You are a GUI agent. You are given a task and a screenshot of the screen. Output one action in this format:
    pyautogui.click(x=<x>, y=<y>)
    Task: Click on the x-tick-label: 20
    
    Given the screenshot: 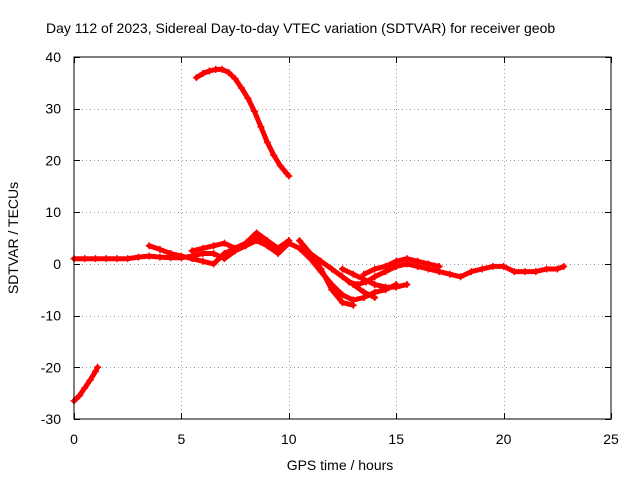 What is the action you would take?
    pyautogui.click(x=504, y=439)
    